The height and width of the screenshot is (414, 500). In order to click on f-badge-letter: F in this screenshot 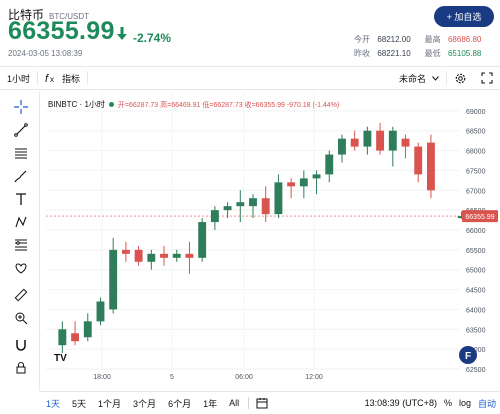, I will do `click(468, 356)`.